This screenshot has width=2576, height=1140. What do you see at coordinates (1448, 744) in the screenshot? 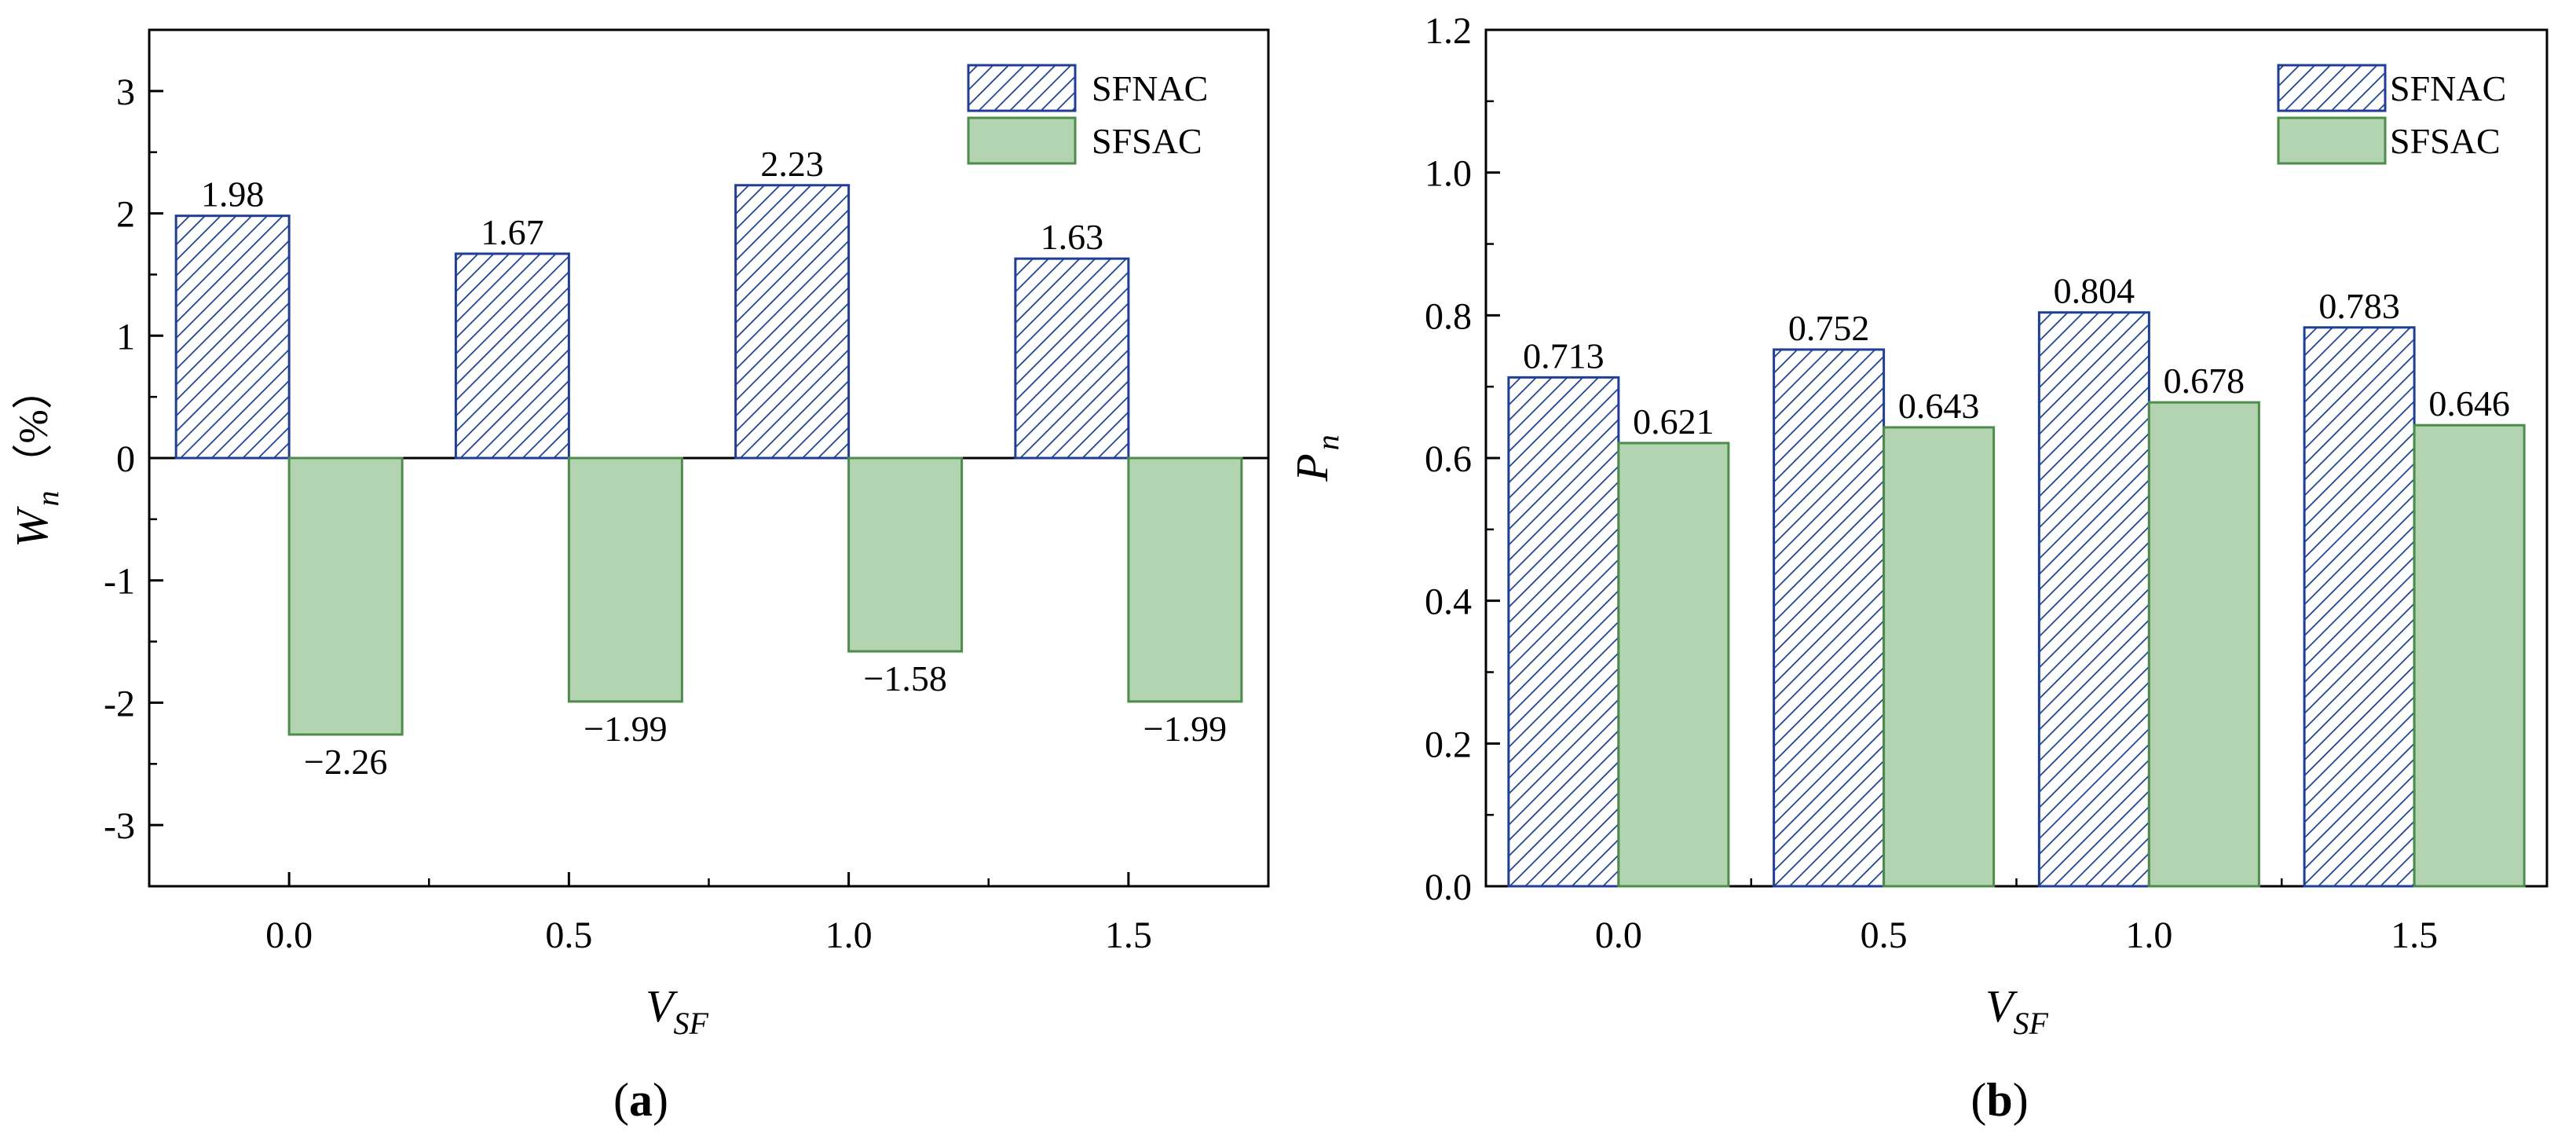
I see `y-tick-label: 0.2` at bounding box center [1448, 744].